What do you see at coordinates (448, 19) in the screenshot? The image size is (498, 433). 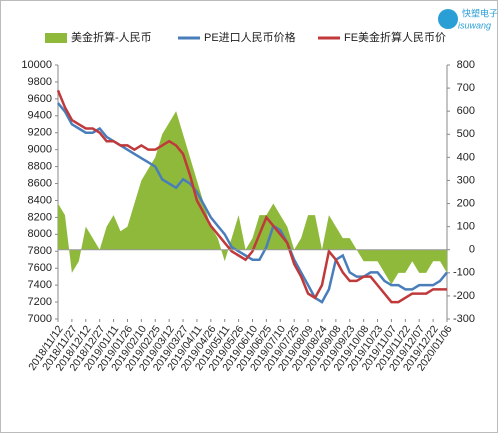 I see `logo-icon` at bounding box center [448, 19].